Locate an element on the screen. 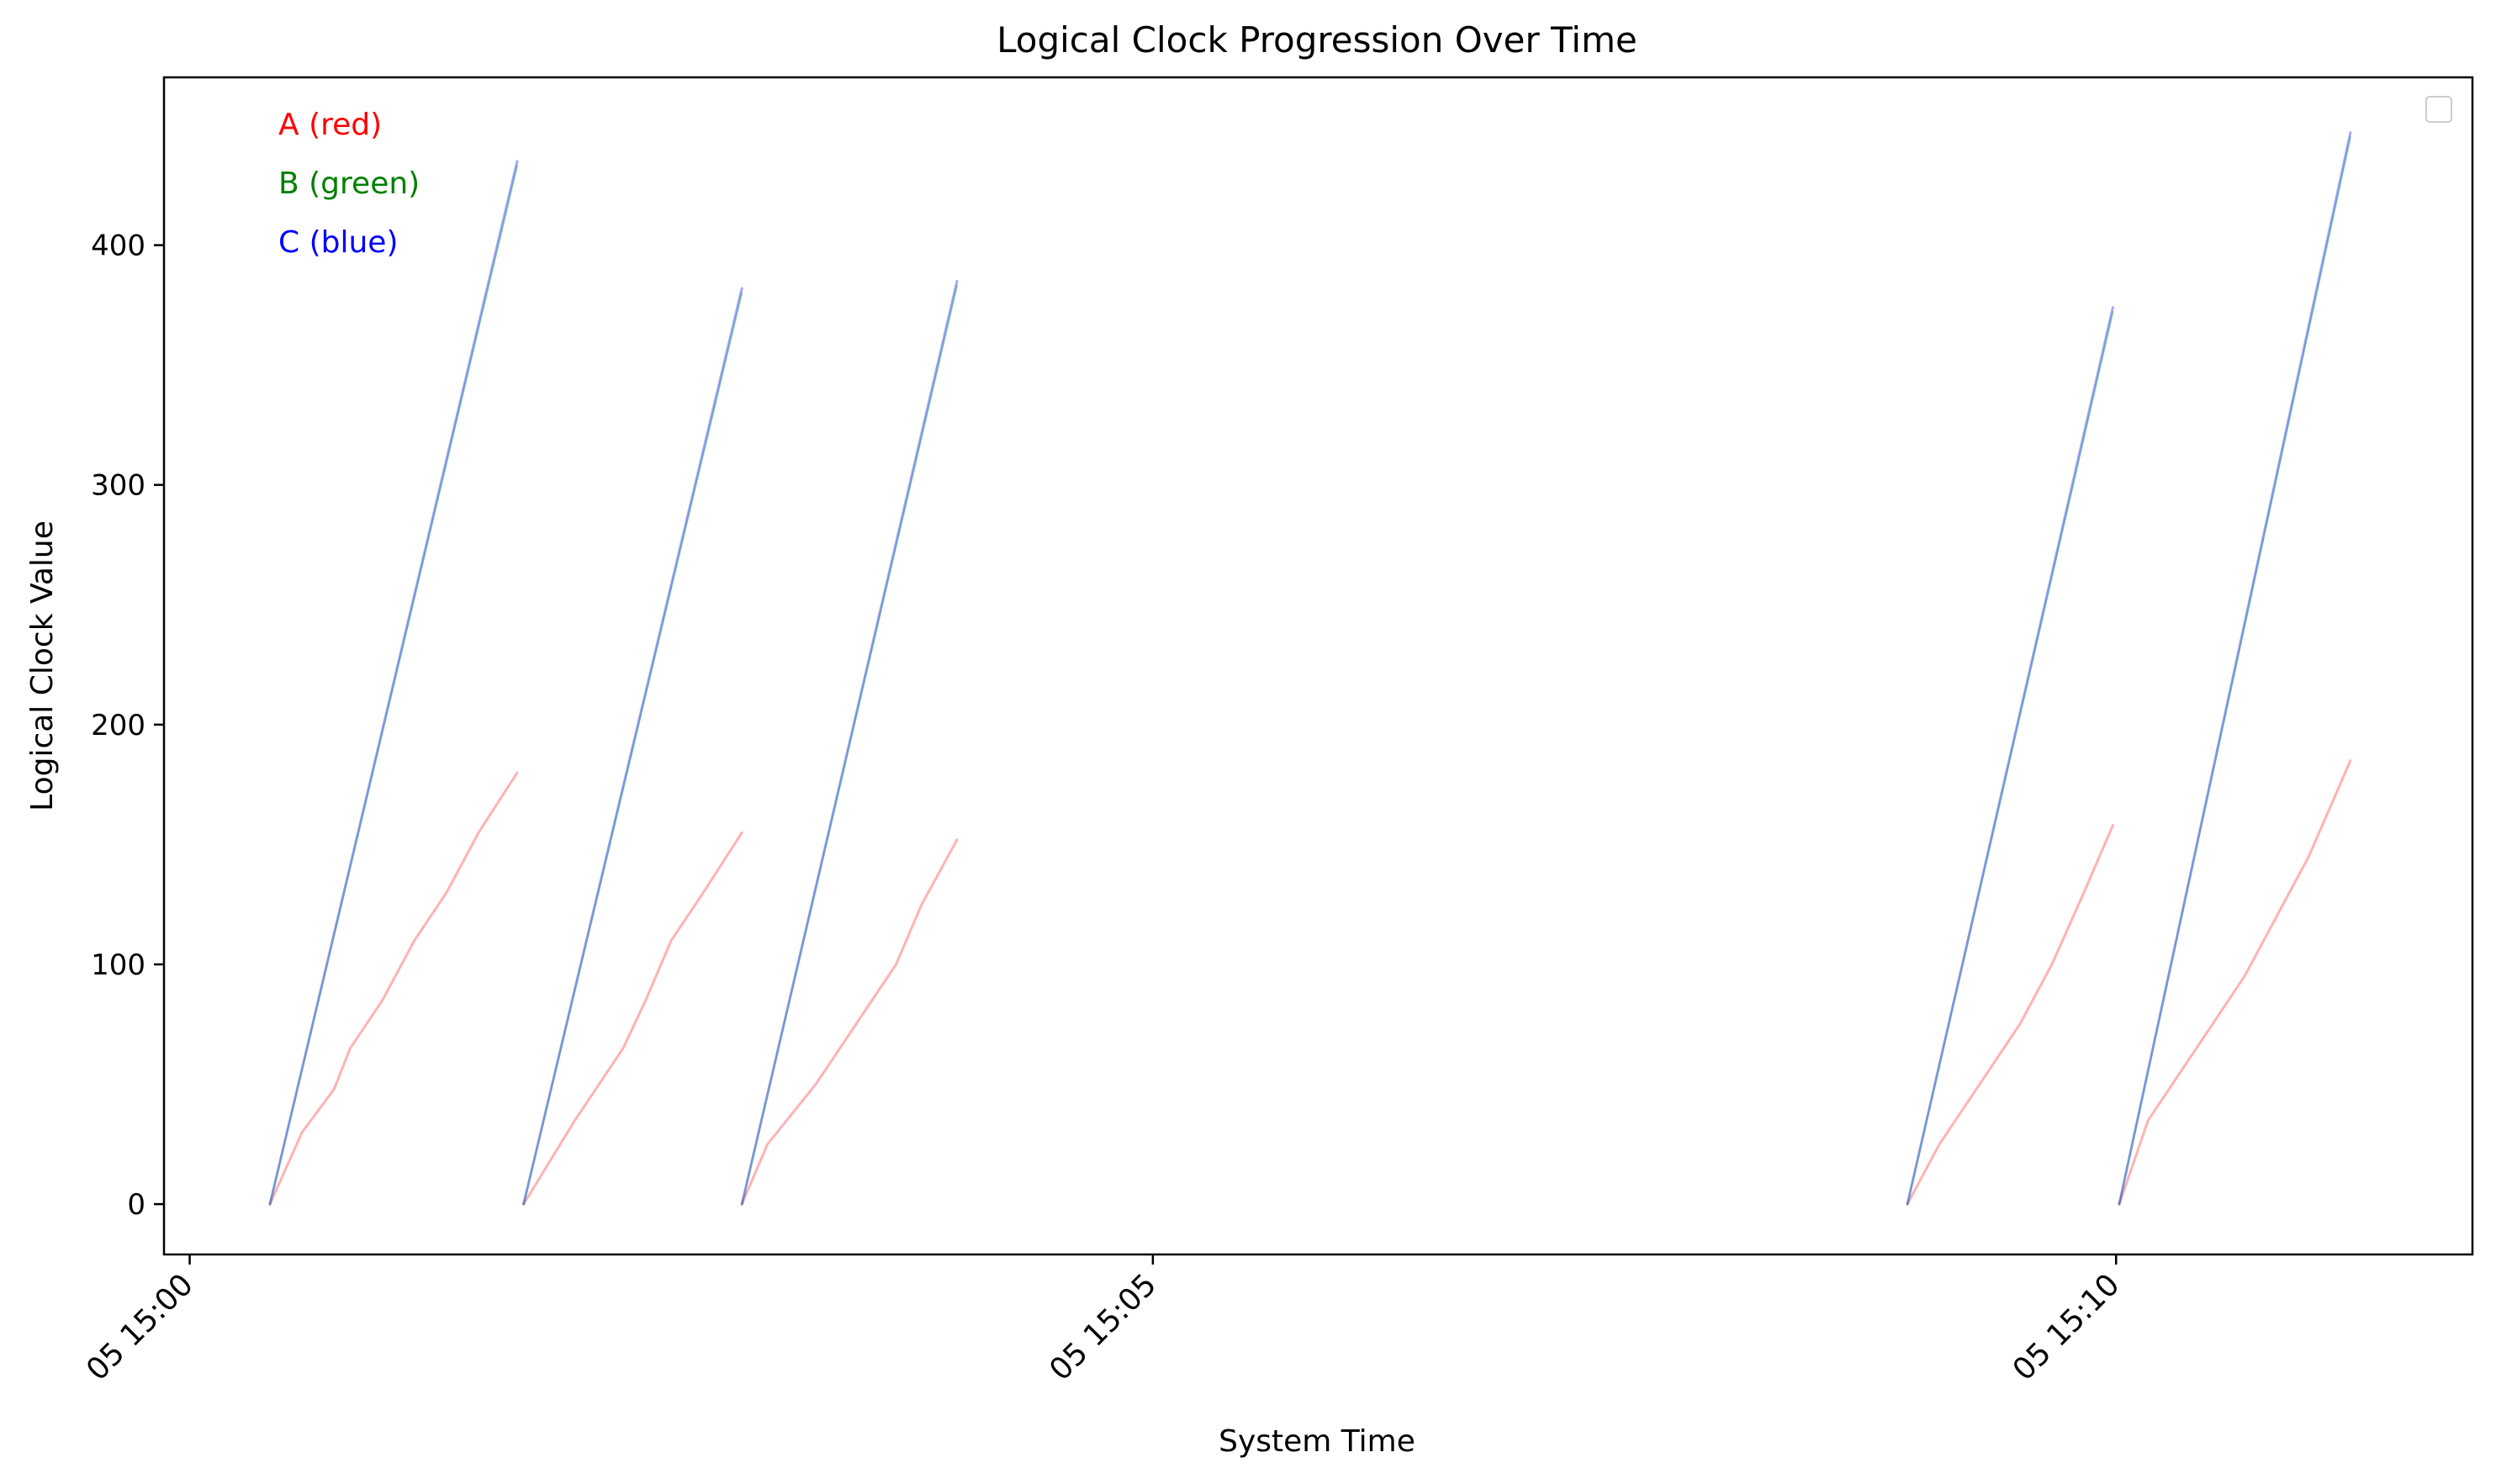  y-tick-label: 200 is located at coordinates (118, 725).